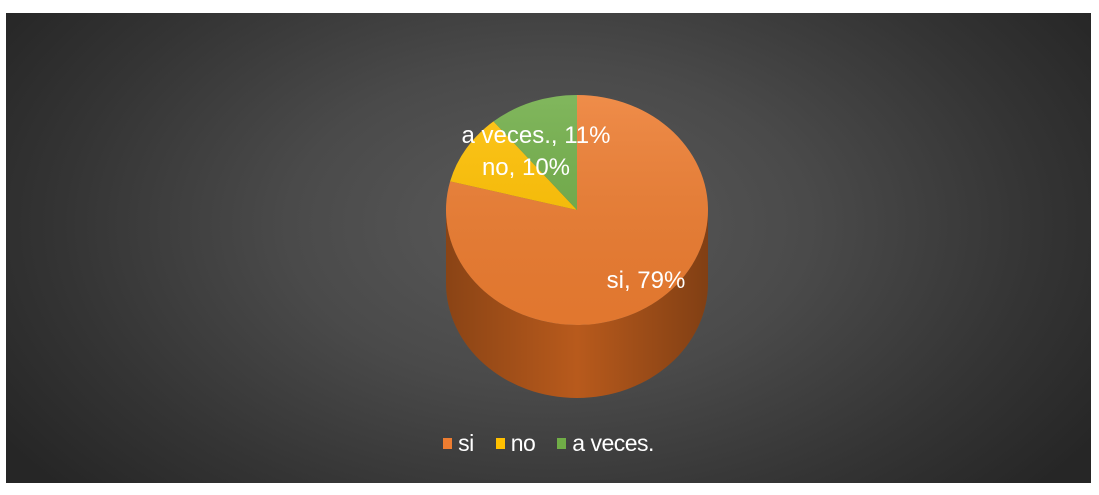 This screenshot has width=1099, height=495. I want to click on pie-data-labels: si, 79% no, 10% a veces., 11%, so click(574, 208).